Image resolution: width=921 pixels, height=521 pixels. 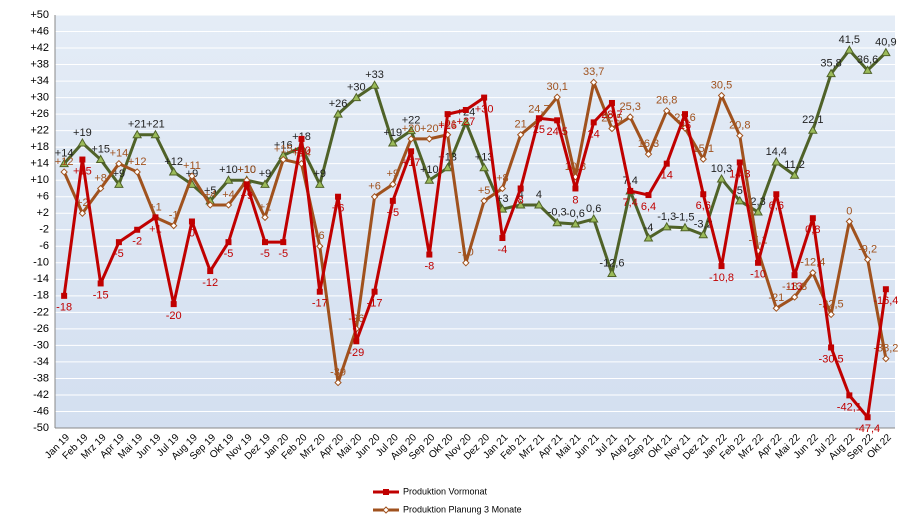 What do you see at coordinates (502, 199) in the screenshot?
I see `data-label: +3` at bounding box center [502, 199].